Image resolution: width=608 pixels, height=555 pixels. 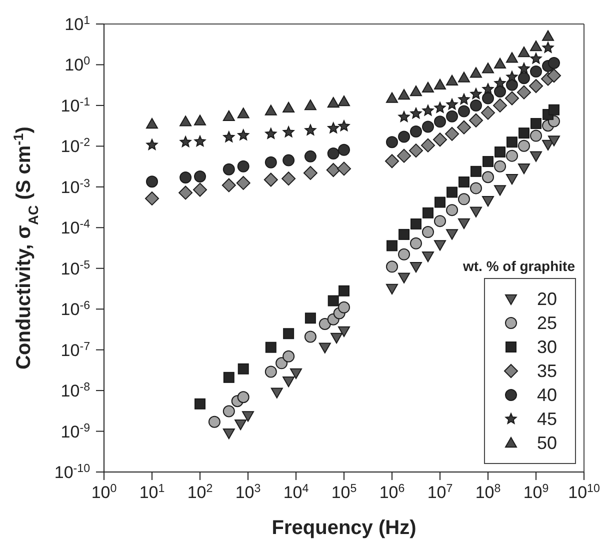 What do you see at coordinates (200, 492) in the screenshot?
I see `x-tick-label: 10$^{2}$` at bounding box center [200, 492].